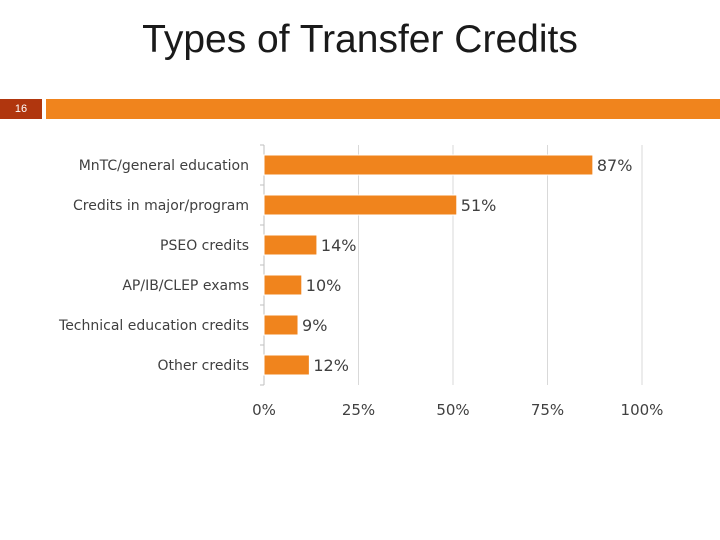  What do you see at coordinates (324, 285) in the screenshot?
I see `value-label-3: 10%` at bounding box center [324, 285].